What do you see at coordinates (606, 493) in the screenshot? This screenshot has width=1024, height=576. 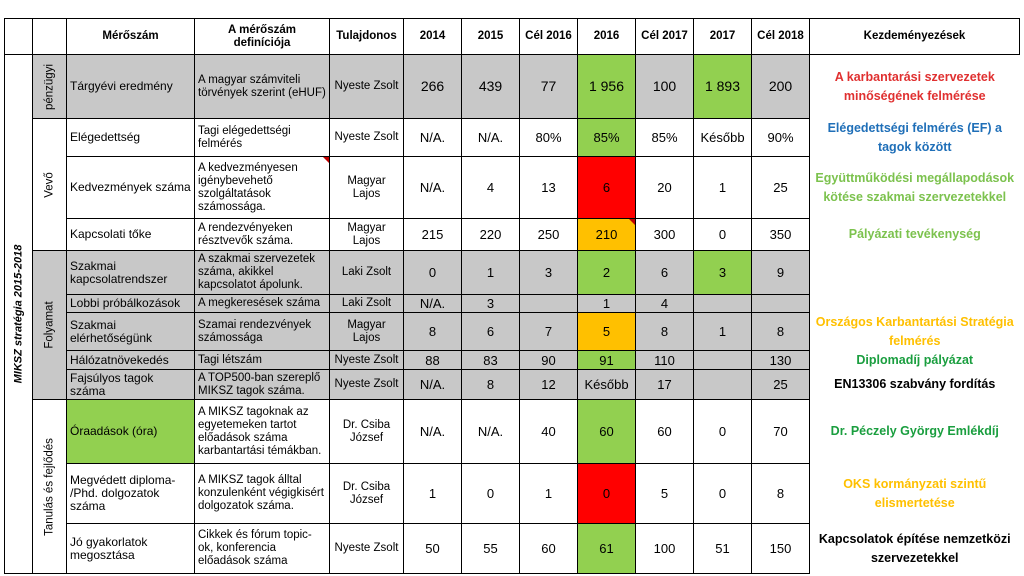 I see `value-2016: 0` at bounding box center [606, 493].